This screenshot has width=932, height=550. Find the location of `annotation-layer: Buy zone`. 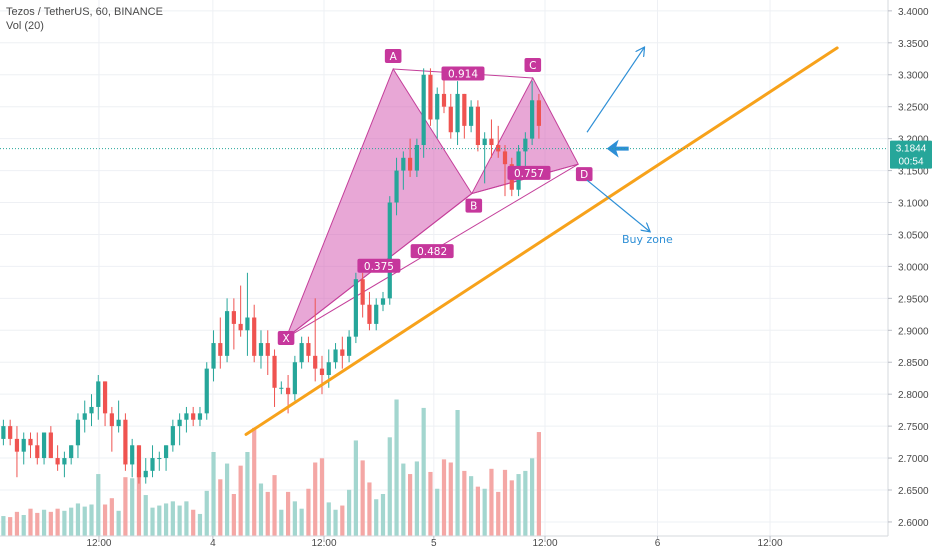

annotation-layer: Buy zone is located at coordinates (629, 147).